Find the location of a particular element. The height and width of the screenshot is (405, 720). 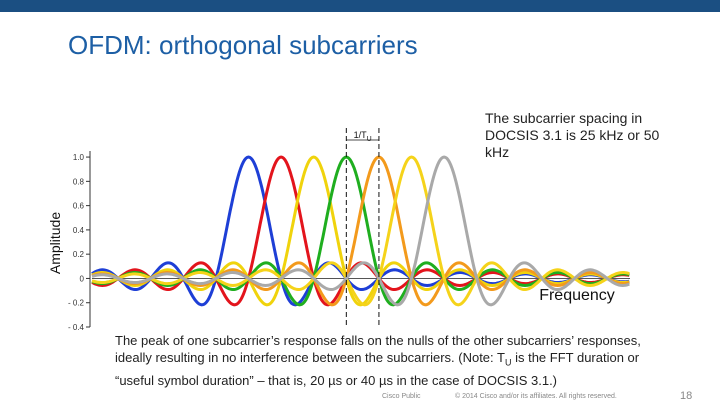

y-tick-label: 0.8 is located at coordinates (79, 181).